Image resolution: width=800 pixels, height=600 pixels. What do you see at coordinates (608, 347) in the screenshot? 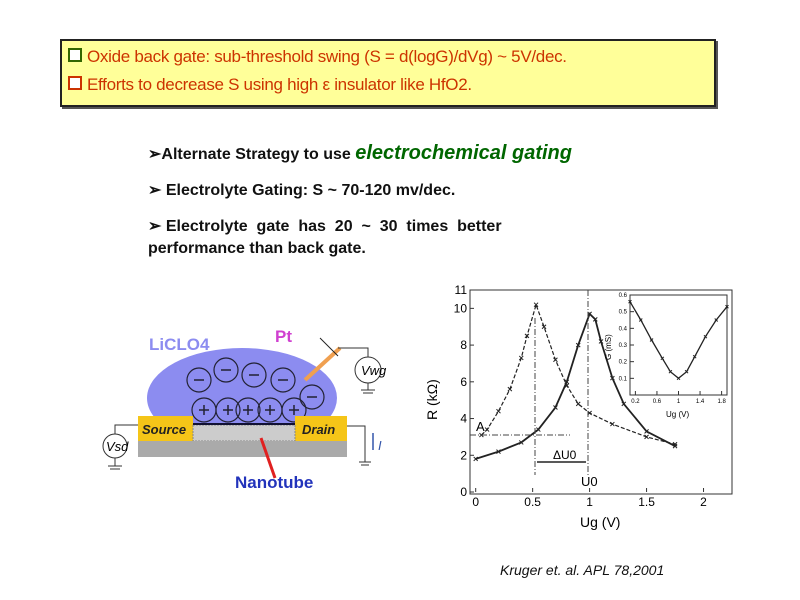
I see `inset-y-label: G (mS)` at bounding box center [608, 347].